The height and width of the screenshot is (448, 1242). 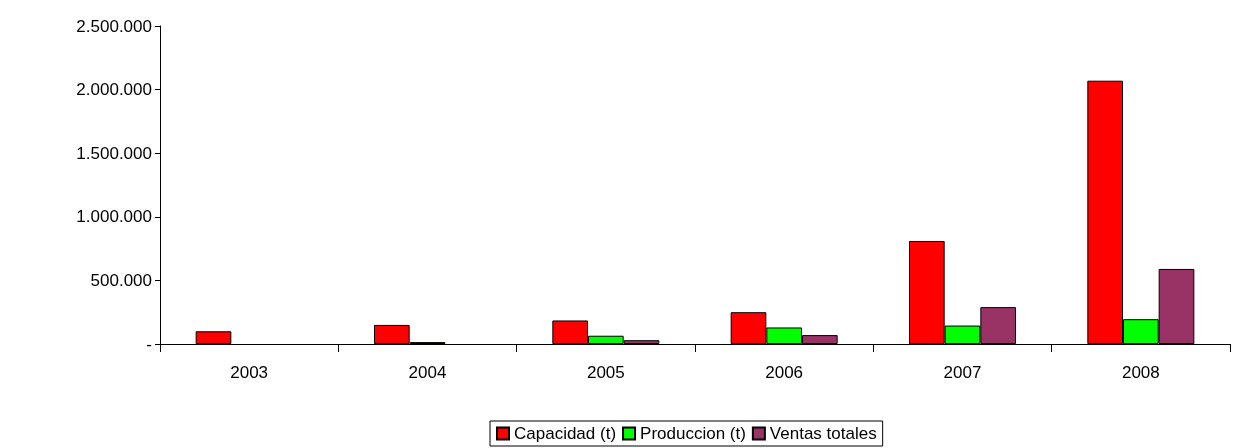 What do you see at coordinates (114, 217) in the screenshot?
I see `y-tick-label: 1.000.000` at bounding box center [114, 217].